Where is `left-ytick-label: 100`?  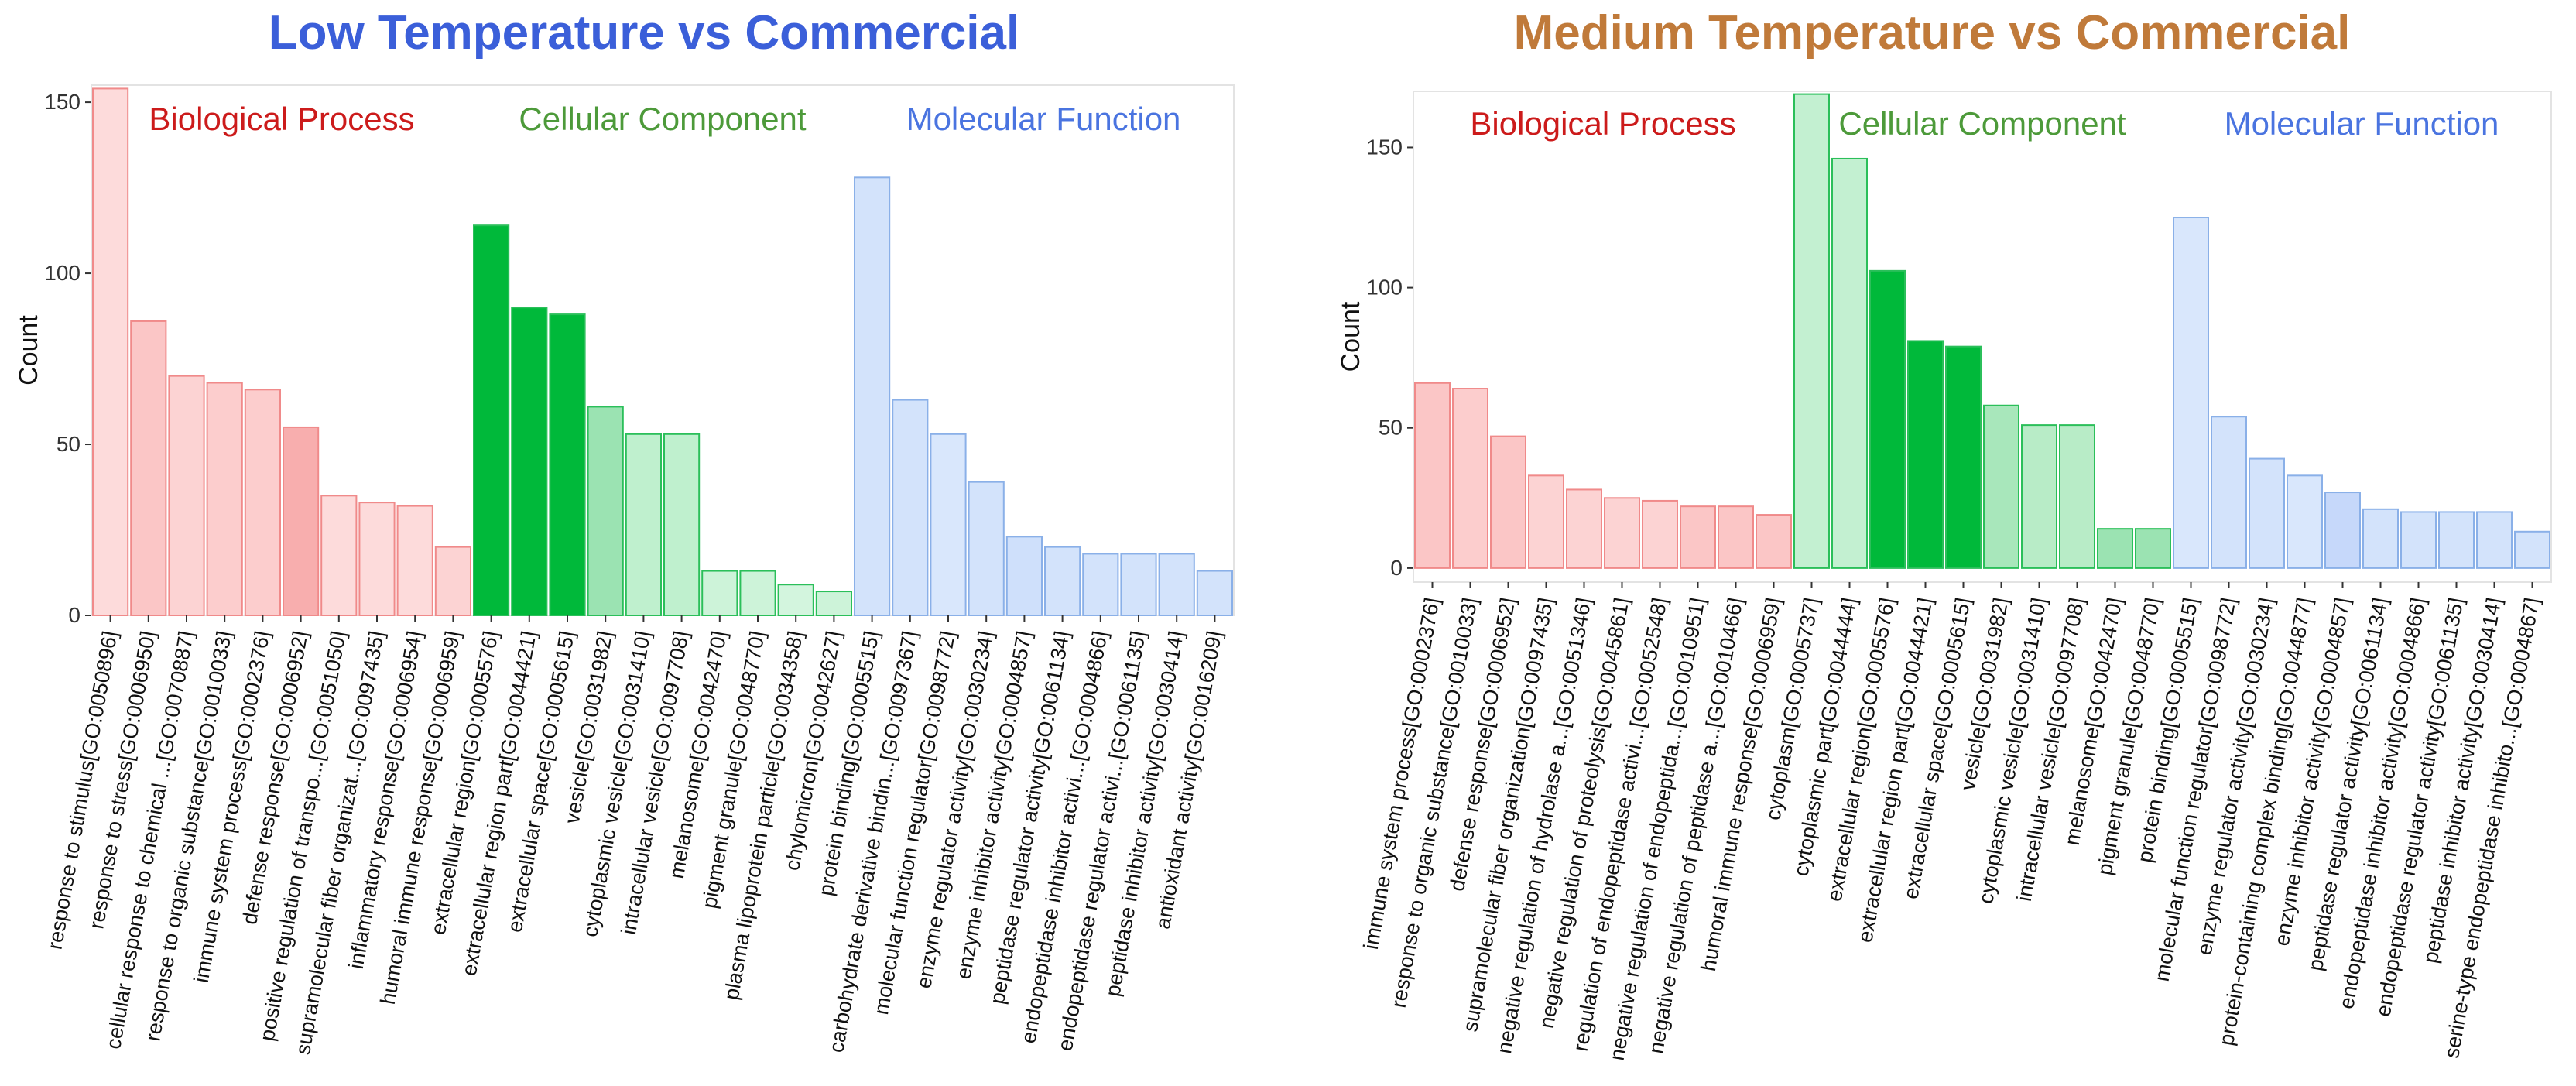 left-ytick-label: 100 is located at coordinates (62, 273).